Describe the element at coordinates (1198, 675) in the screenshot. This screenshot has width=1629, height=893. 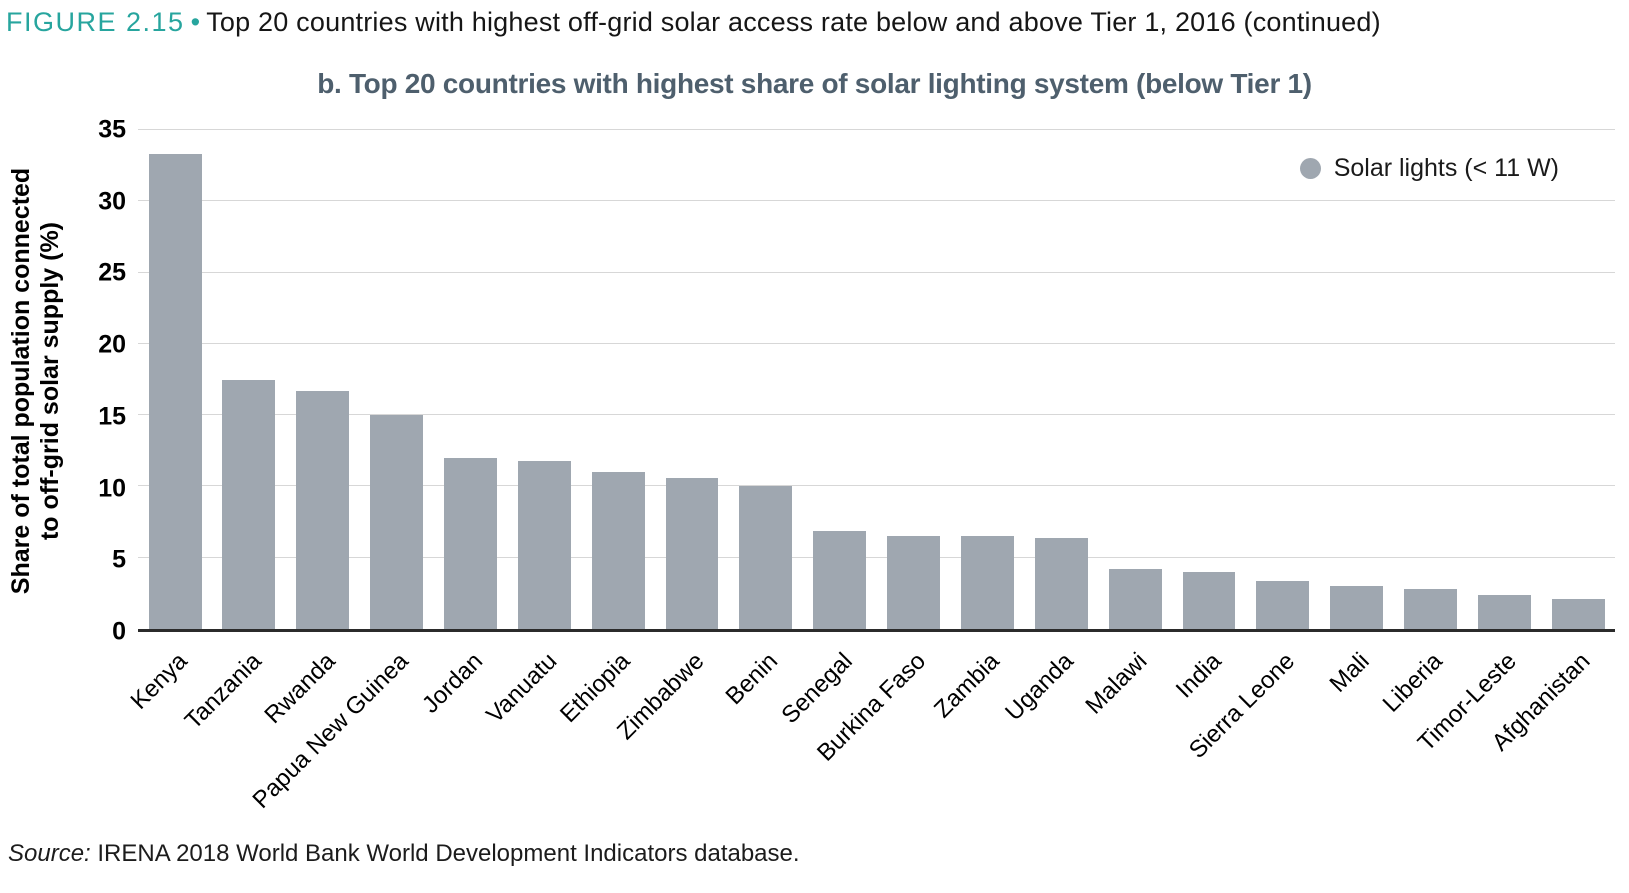
I see `x-tick-label: India` at that location.